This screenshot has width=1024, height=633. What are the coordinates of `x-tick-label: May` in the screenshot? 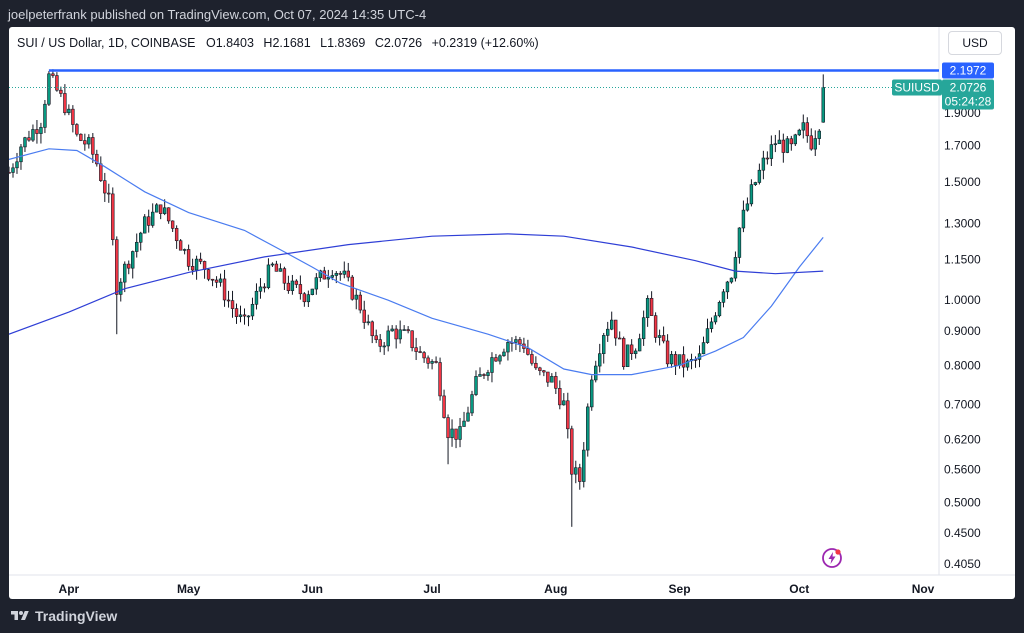 It's located at (189, 589).